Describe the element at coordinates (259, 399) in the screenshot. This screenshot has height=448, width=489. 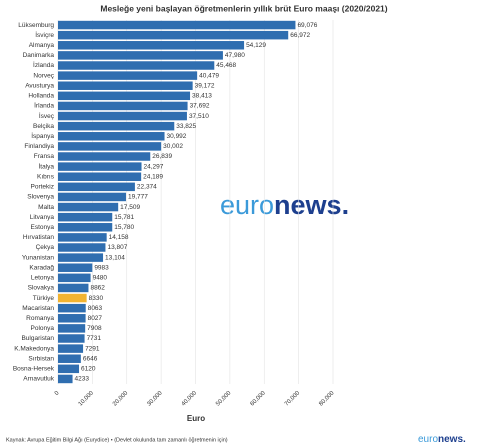
I see `x-tick-label: 60,000` at that location.